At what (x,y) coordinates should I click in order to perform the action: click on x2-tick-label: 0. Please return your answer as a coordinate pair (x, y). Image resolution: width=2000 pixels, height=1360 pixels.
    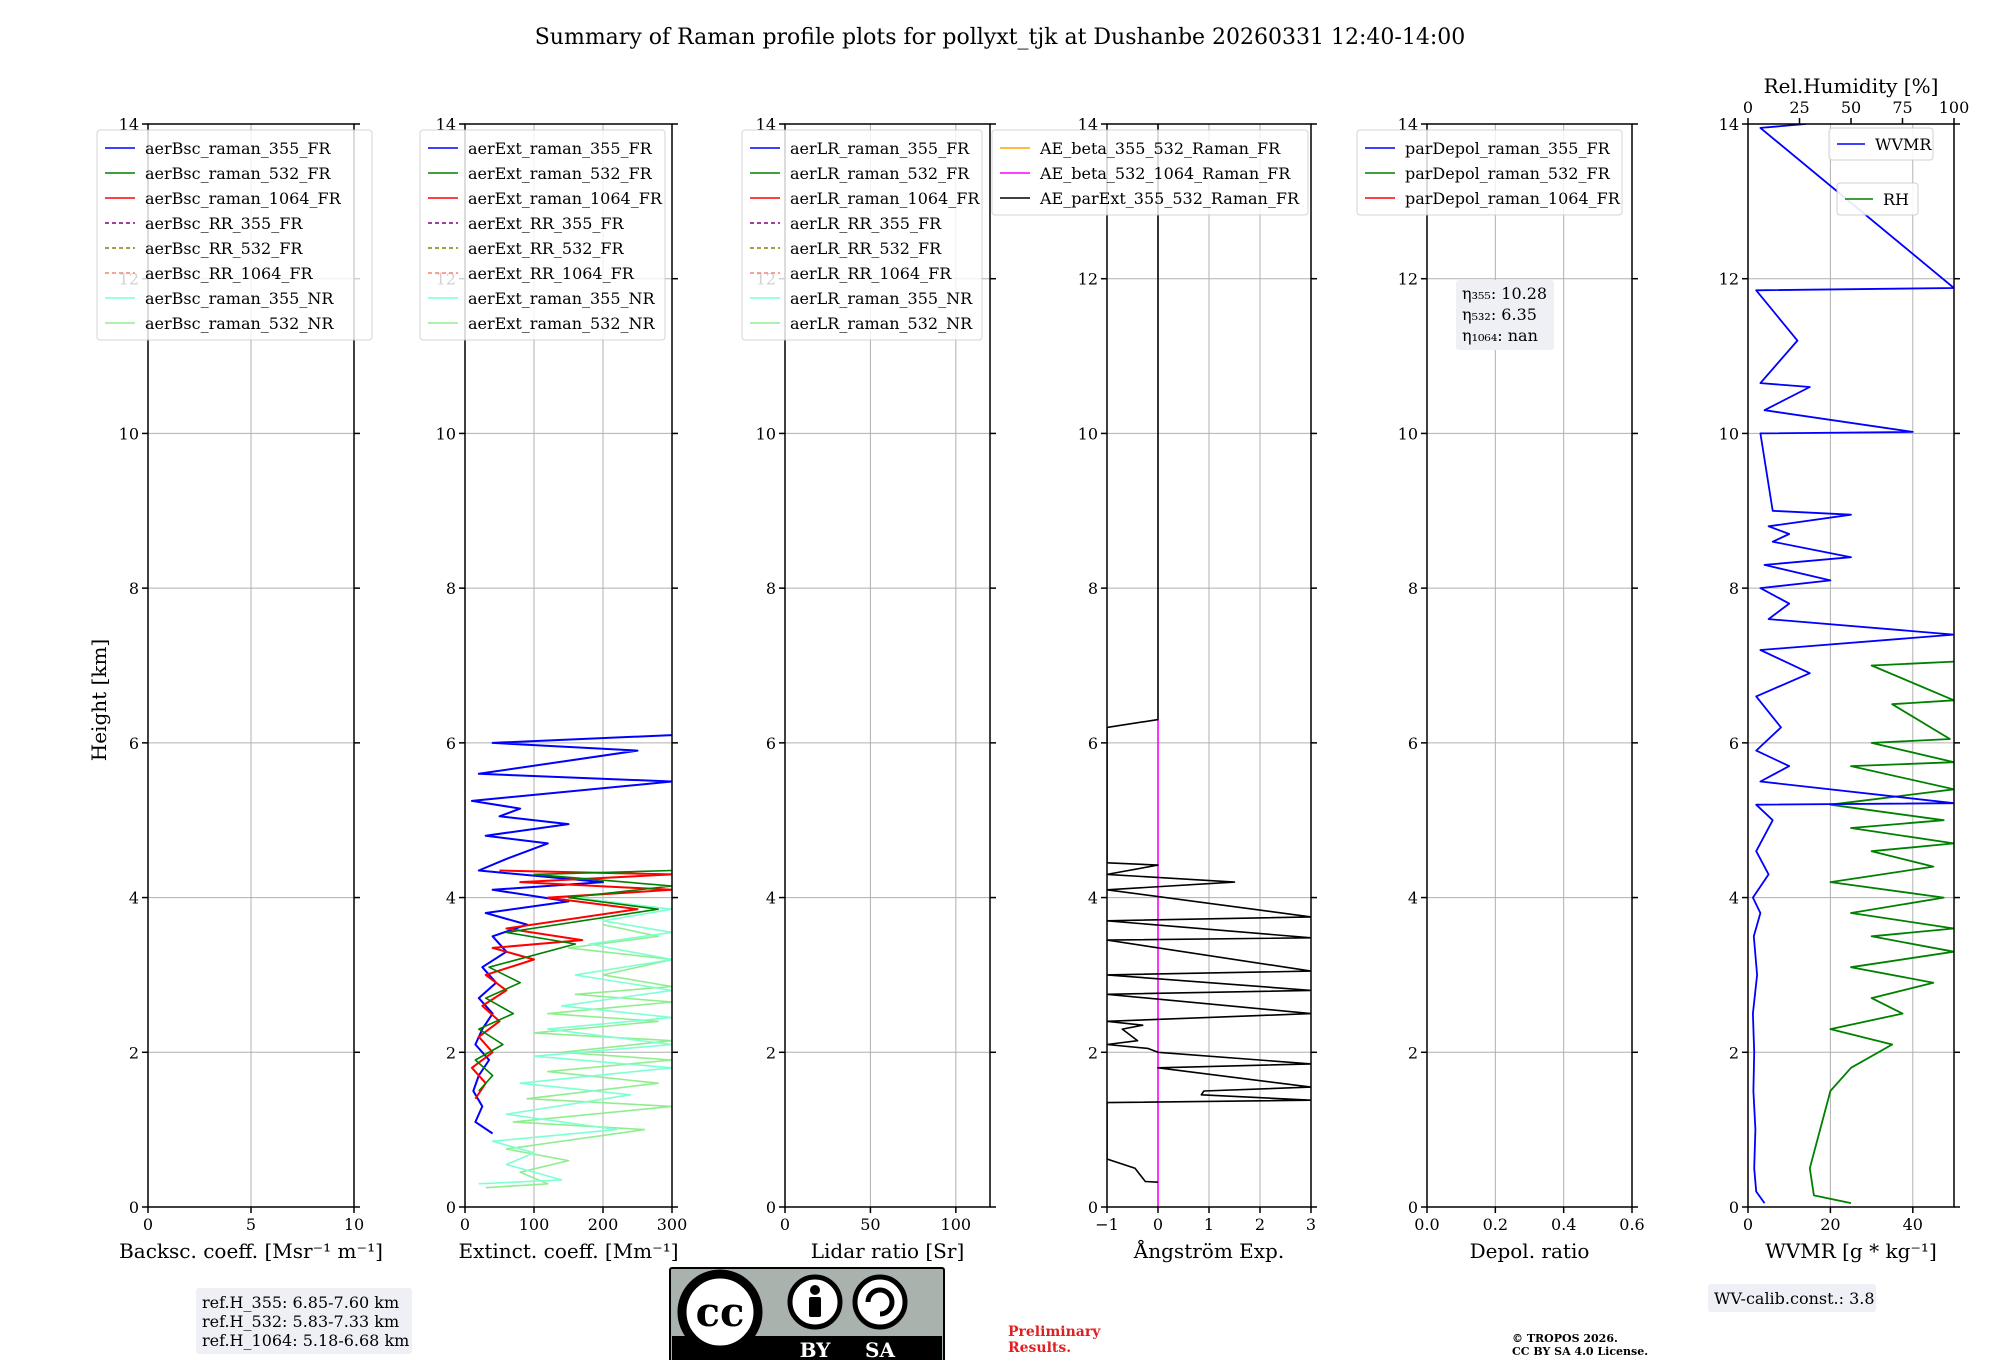
    Looking at the image, I should click on (1748, 107).